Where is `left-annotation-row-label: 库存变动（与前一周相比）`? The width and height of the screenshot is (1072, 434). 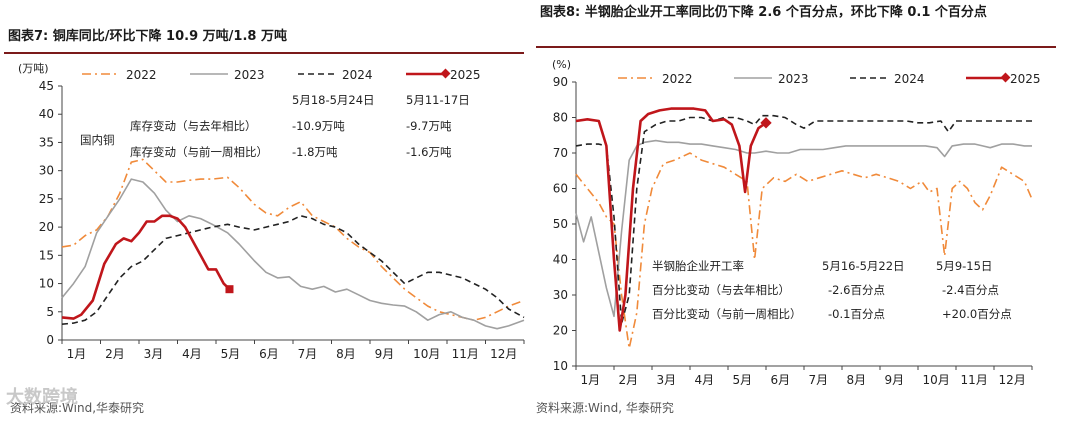 left-annotation-row-label: 库存变动（与前一周相比） is located at coordinates (199, 152).